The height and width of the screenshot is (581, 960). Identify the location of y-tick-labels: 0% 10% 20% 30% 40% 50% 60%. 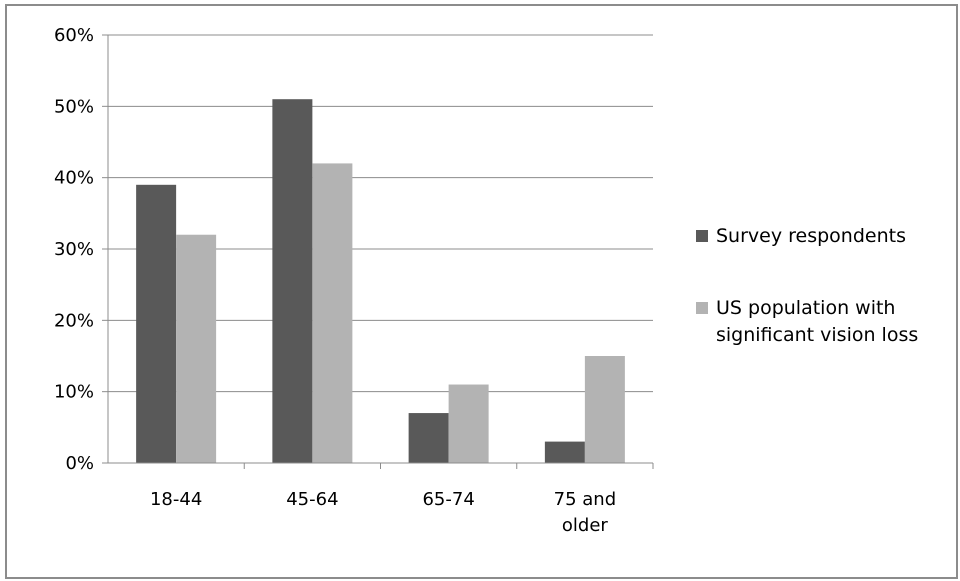
(74, 249).